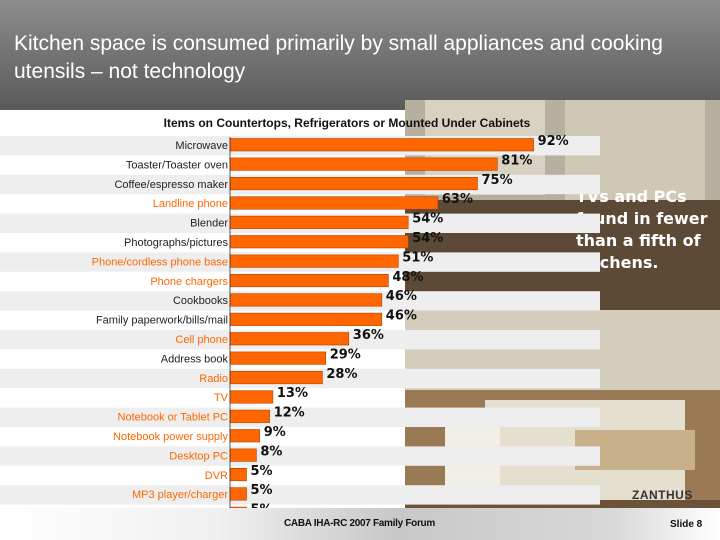  Describe the element at coordinates (173, 418) in the screenshot. I see `category-label: Notebook or Tablet PC` at that location.